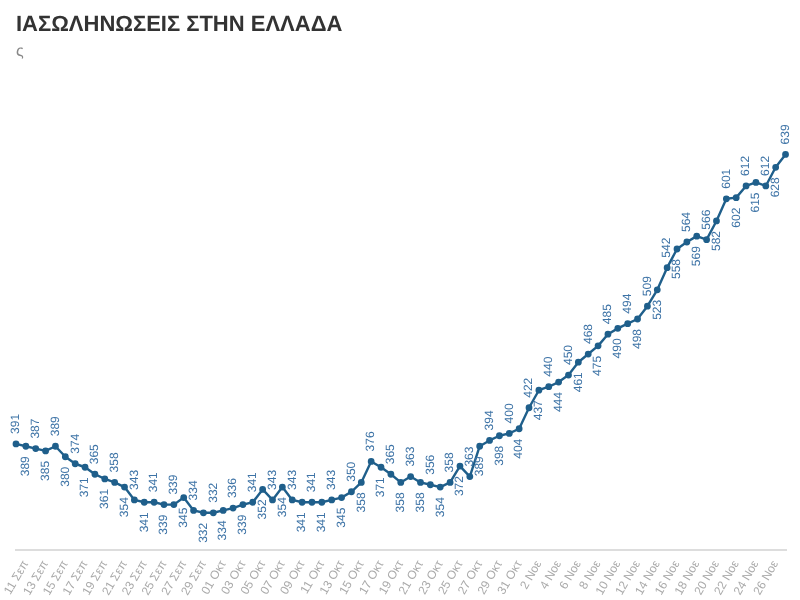 The width and height of the screenshot is (800, 600). What do you see at coordinates (20, 51) in the screenshot?
I see `chart-subtitle: ς` at bounding box center [20, 51].